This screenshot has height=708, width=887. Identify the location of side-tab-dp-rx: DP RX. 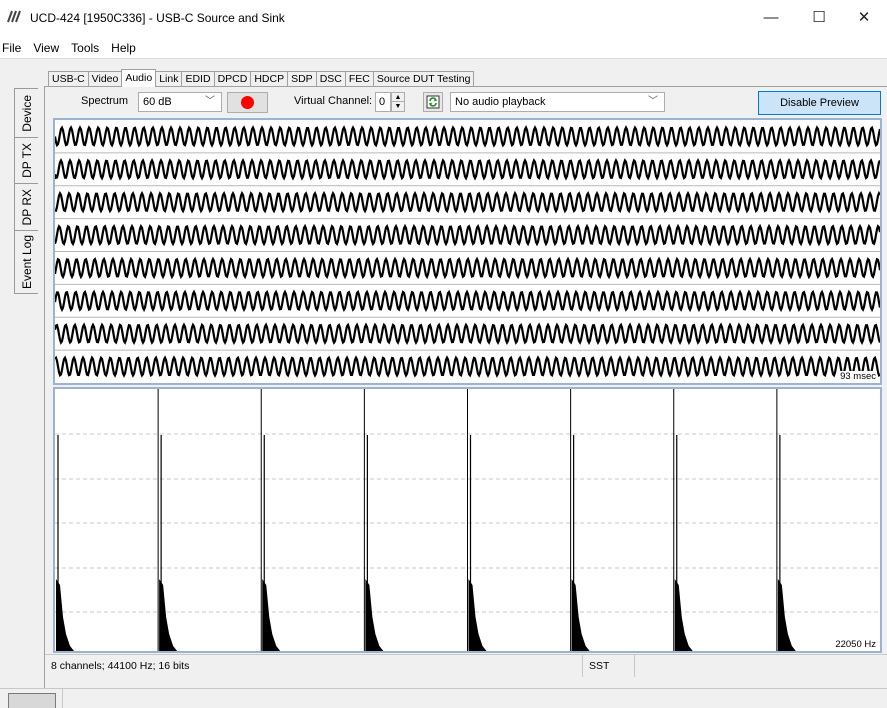
(26, 207).